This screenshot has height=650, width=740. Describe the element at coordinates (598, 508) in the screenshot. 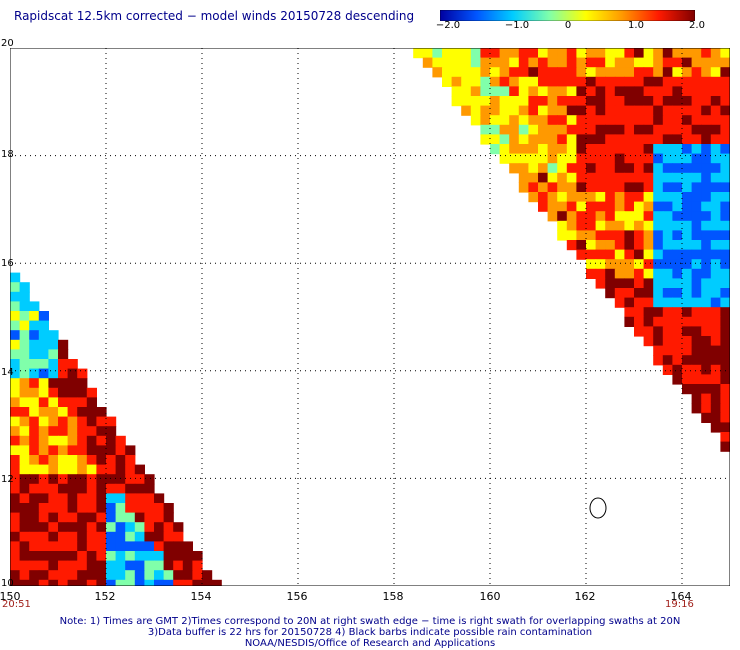

I see `rain-contour` at that location.